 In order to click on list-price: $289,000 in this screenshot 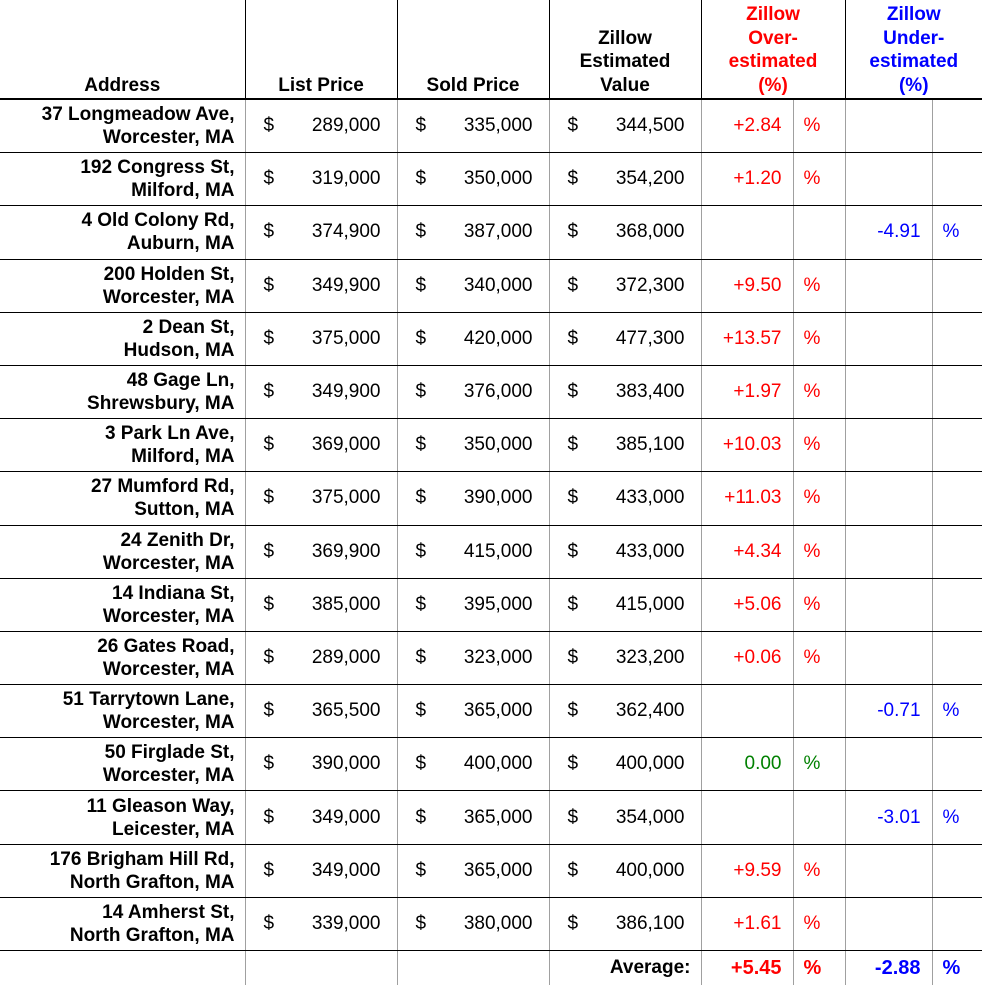, I will do `click(320, 658)`.